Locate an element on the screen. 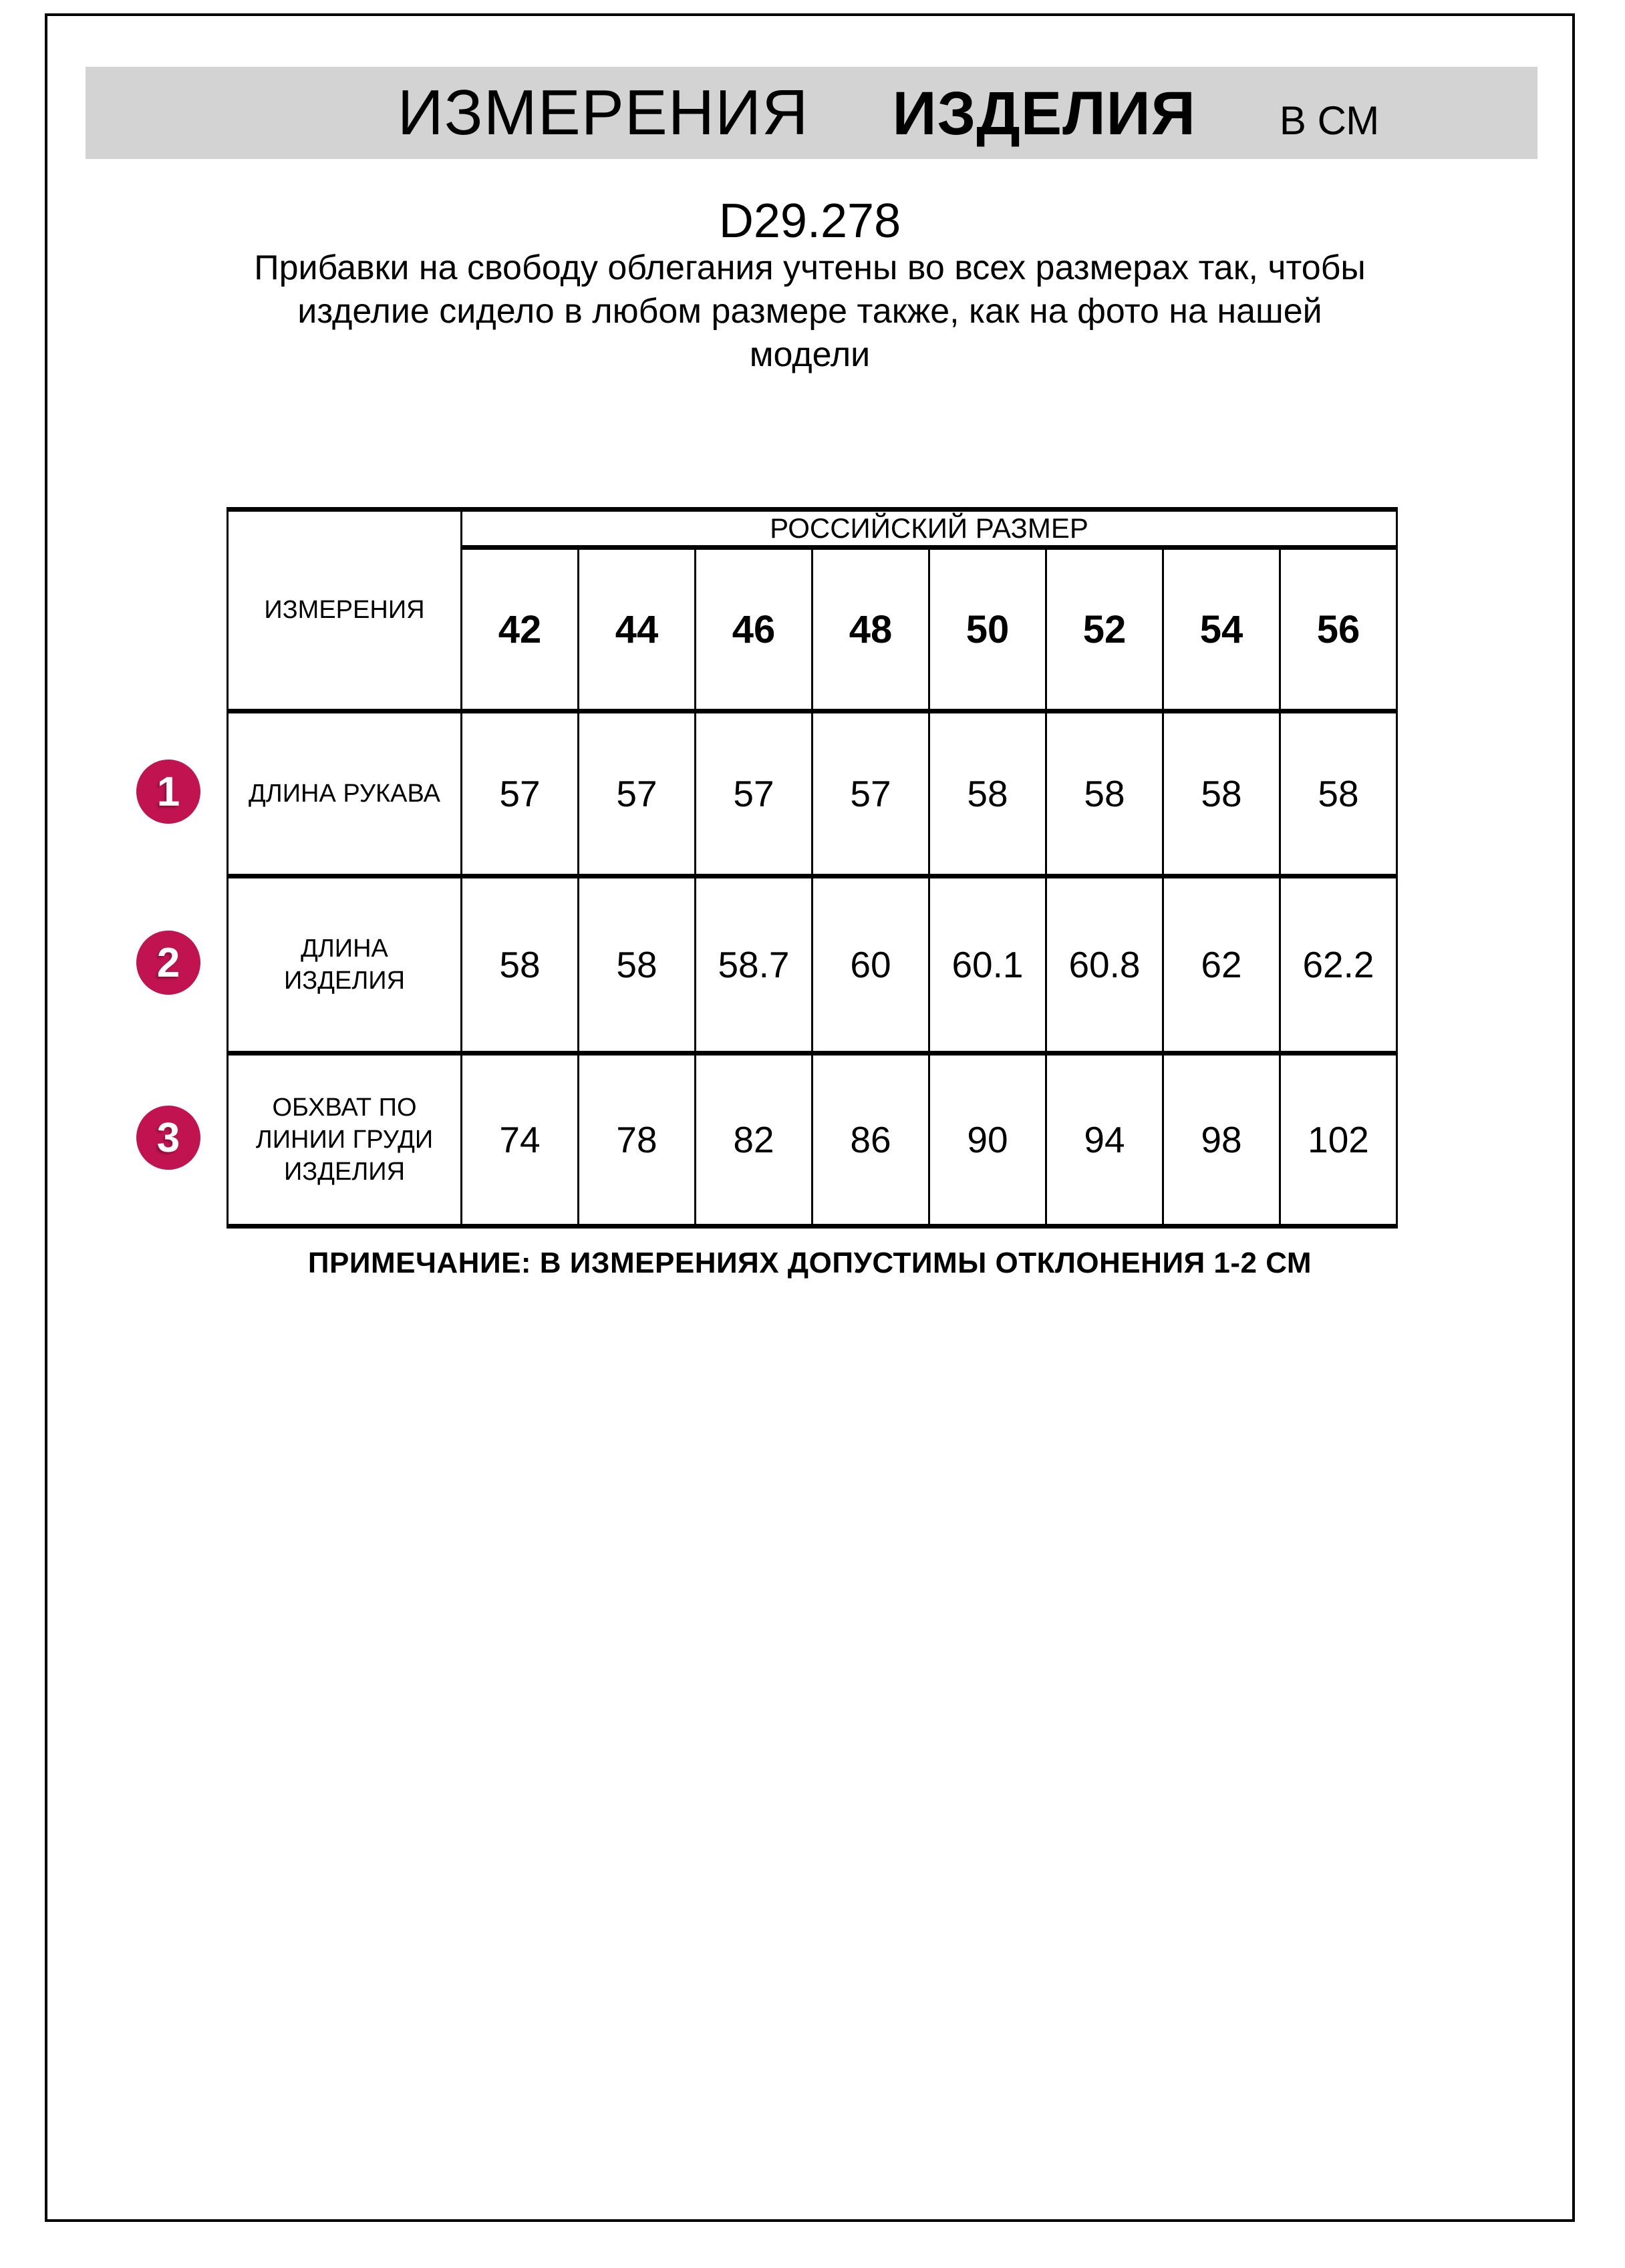 The width and height of the screenshot is (1625, 2268). size-header-48: 48 is located at coordinates (871, 629).